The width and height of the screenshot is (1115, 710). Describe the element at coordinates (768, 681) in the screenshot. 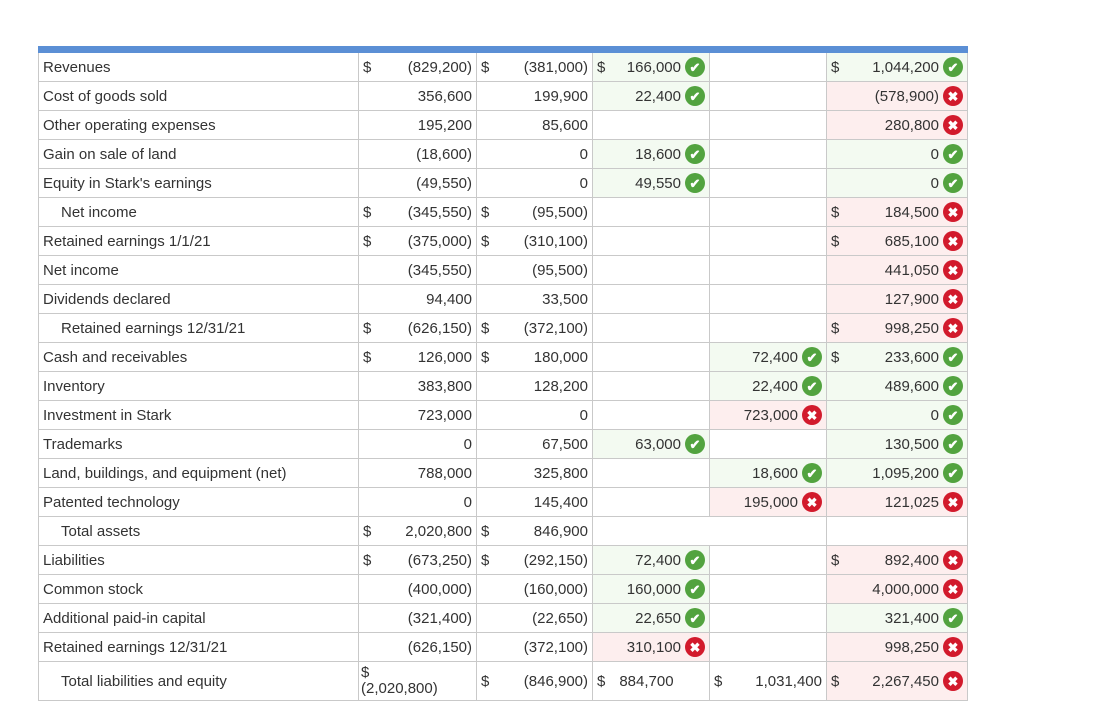

I see `adjustment-cell: $1,031,400` at that location.